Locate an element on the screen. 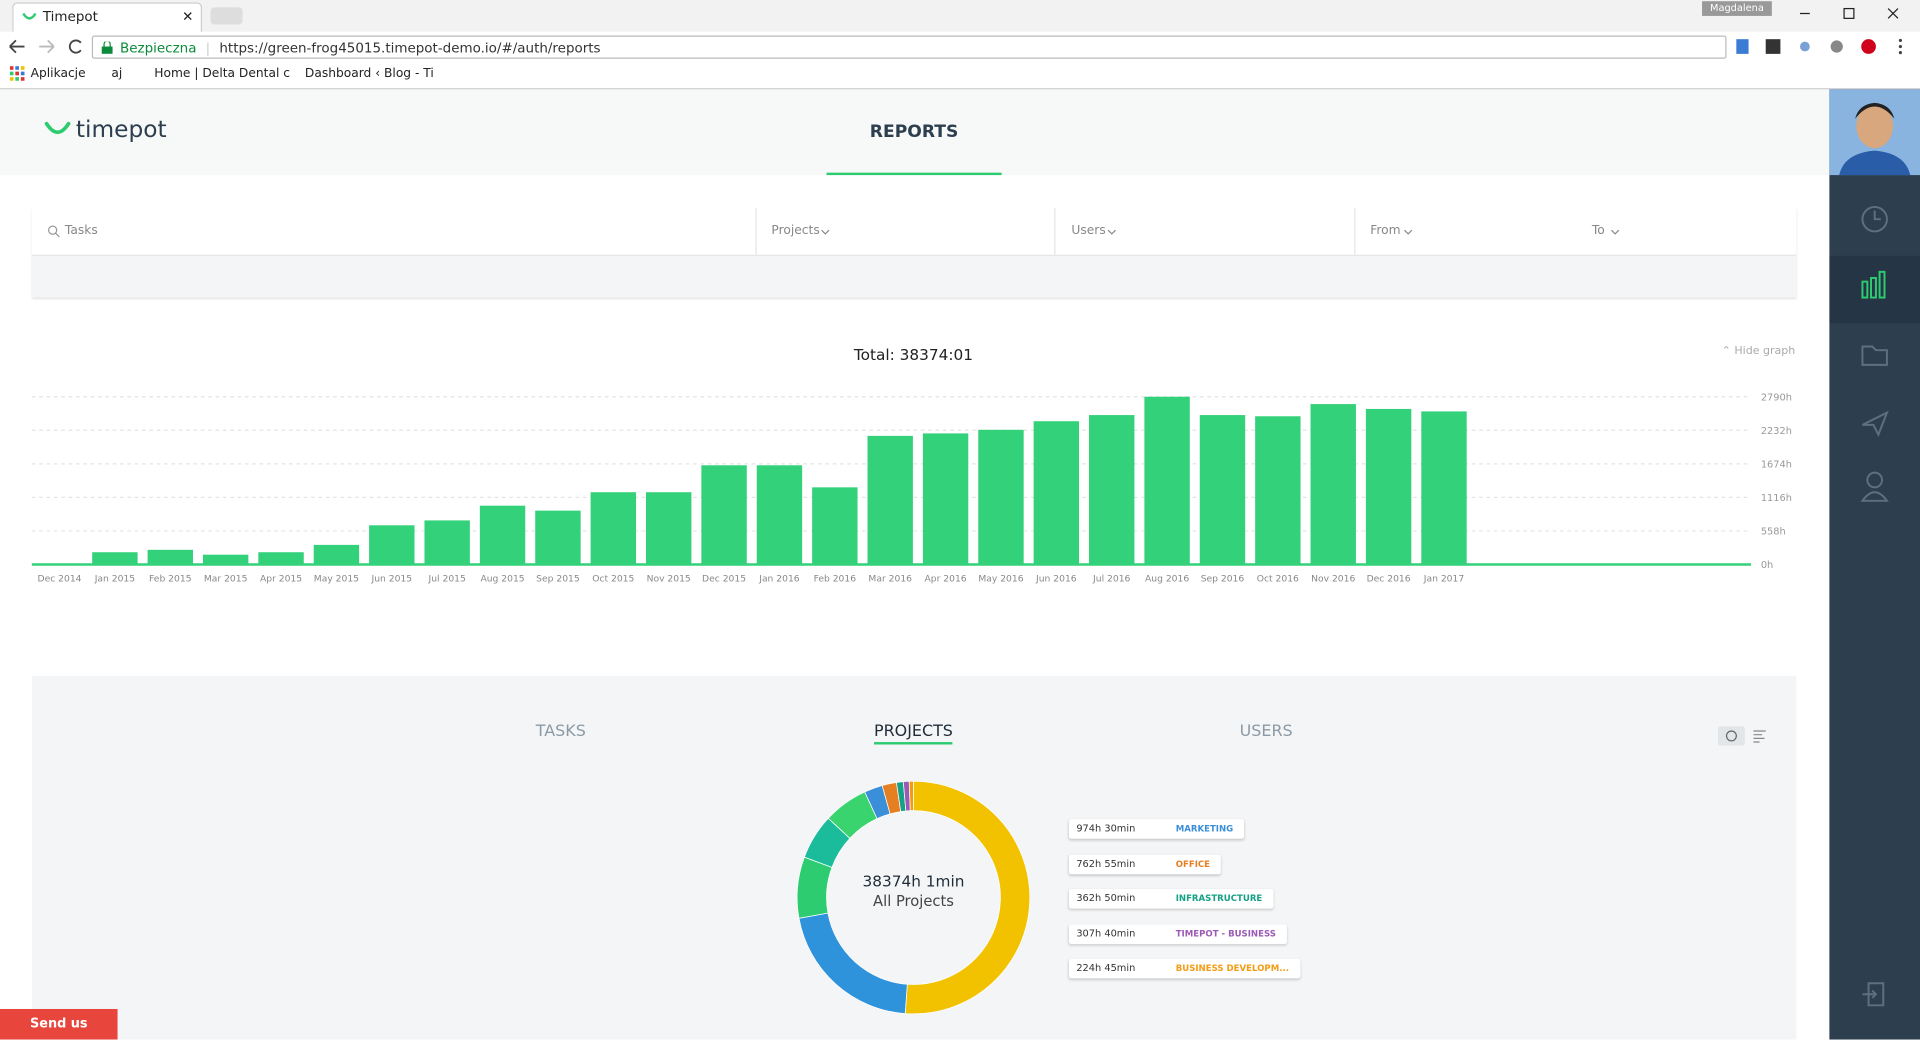  x-tick-label: Dec 2016 is located at coordinates (1389, 579).